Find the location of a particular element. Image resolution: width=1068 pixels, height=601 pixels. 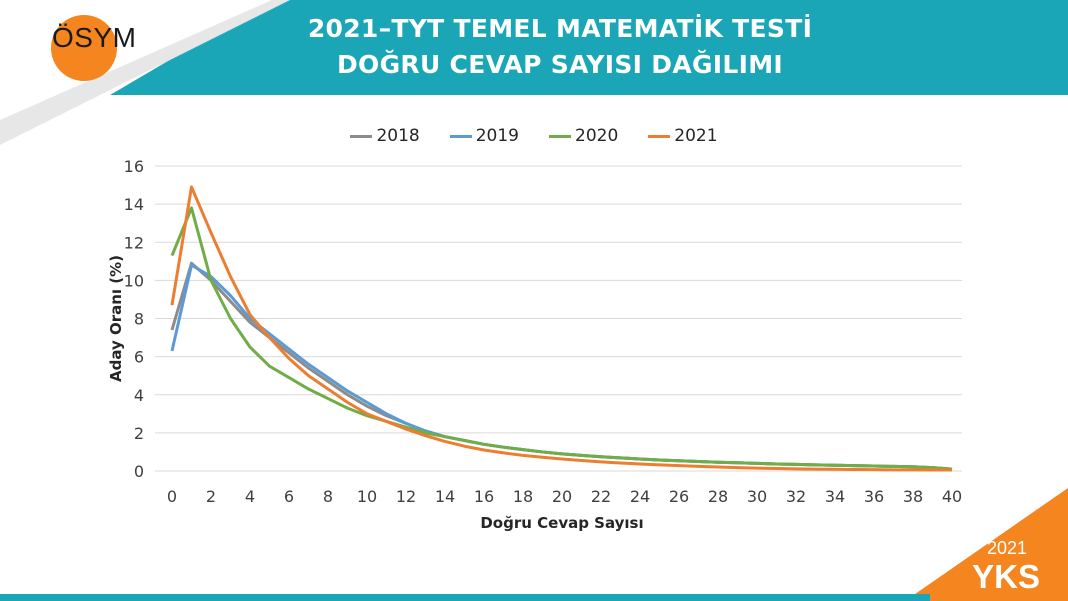

y-tick-label: 2 is located at coordinates (139, 433).